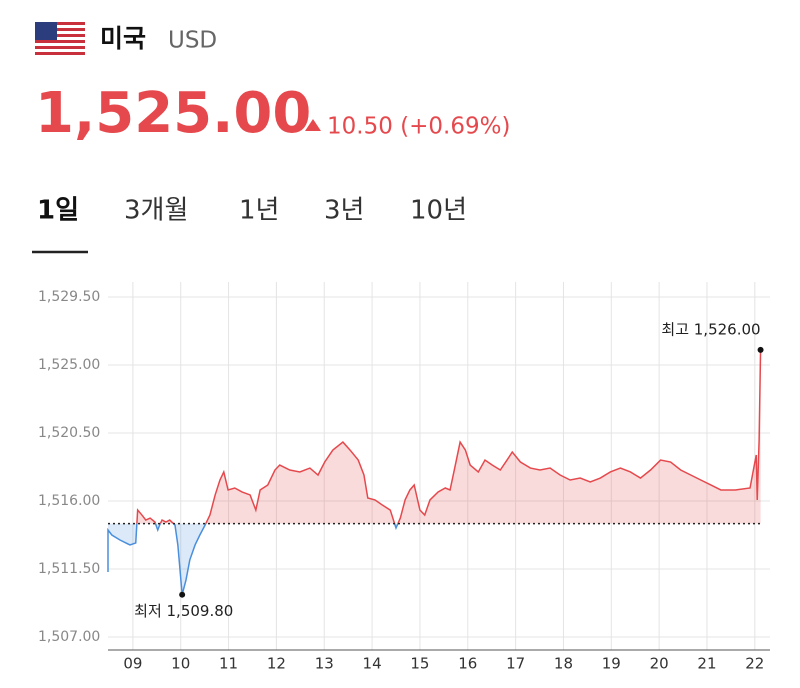 The image size is (800, 688). I want to click on x-tick-label: 09, so click(132, 664).